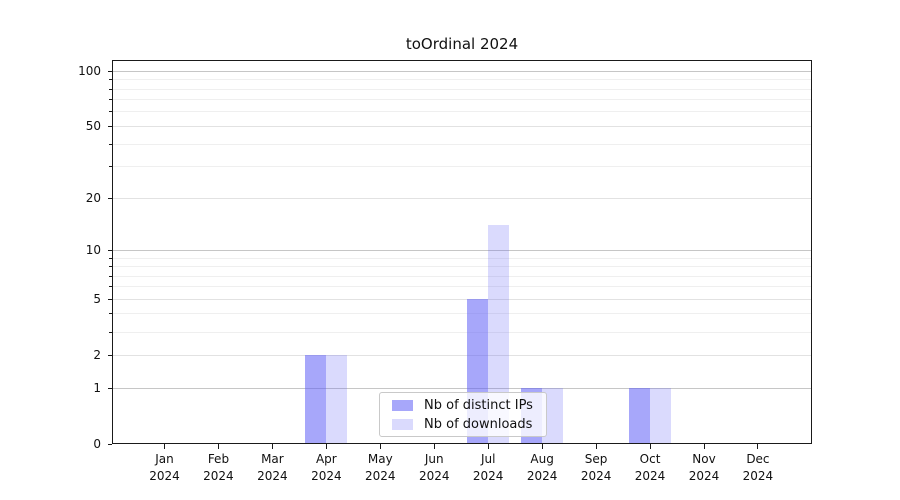 The image size is (900, 500). I want to click on bar-downloads-apr, so click(337, 399).